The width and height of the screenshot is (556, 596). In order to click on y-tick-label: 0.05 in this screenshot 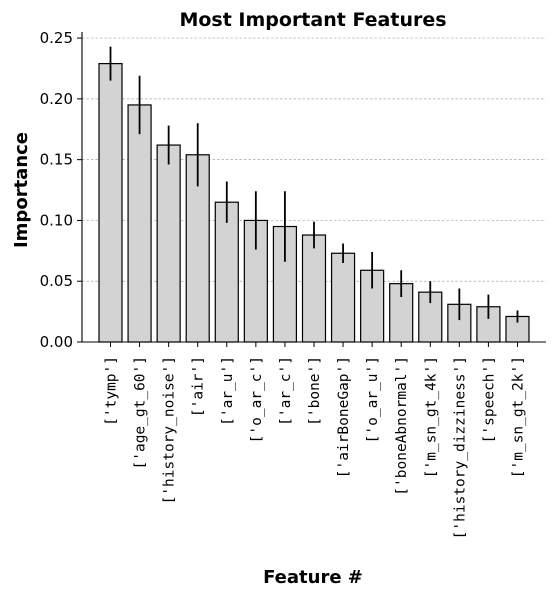, I will do `click(56, 281)`.